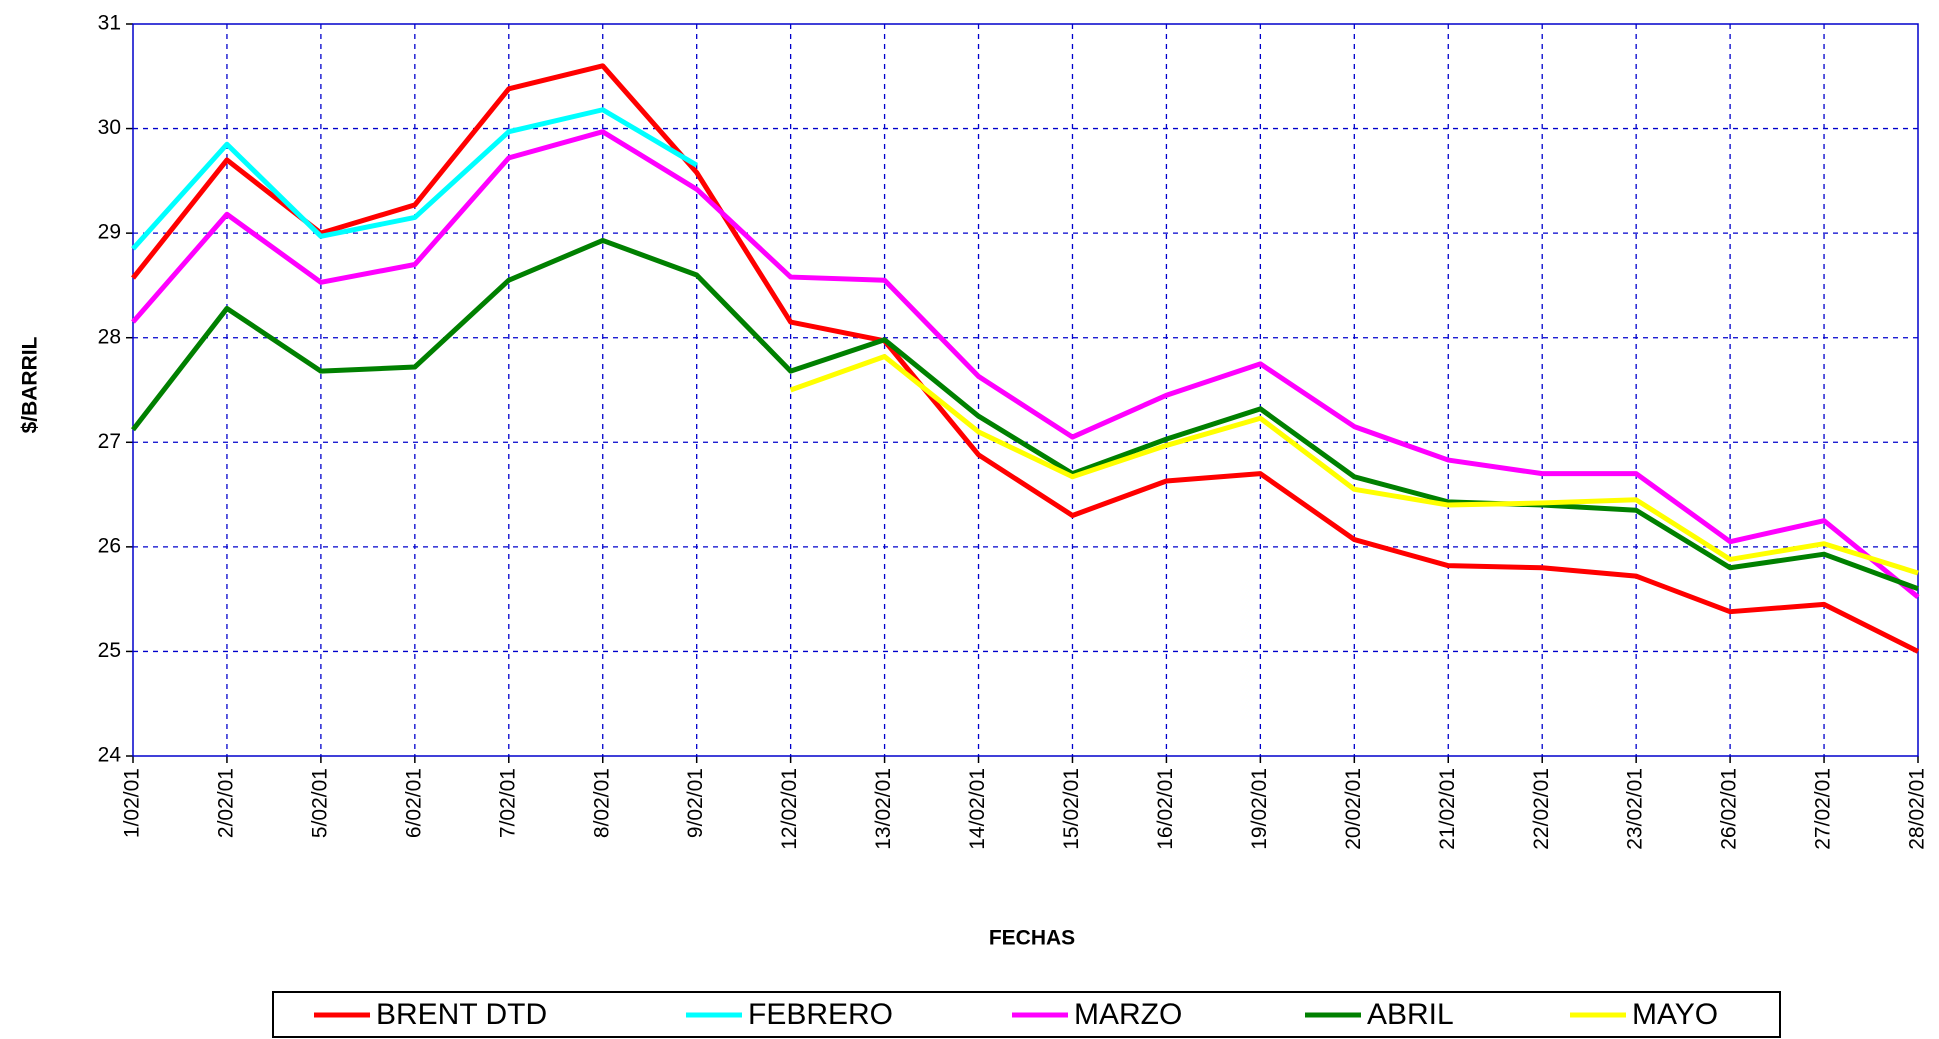  I want to click on x-tick-label: 28/02/01, so click(1917, 809).